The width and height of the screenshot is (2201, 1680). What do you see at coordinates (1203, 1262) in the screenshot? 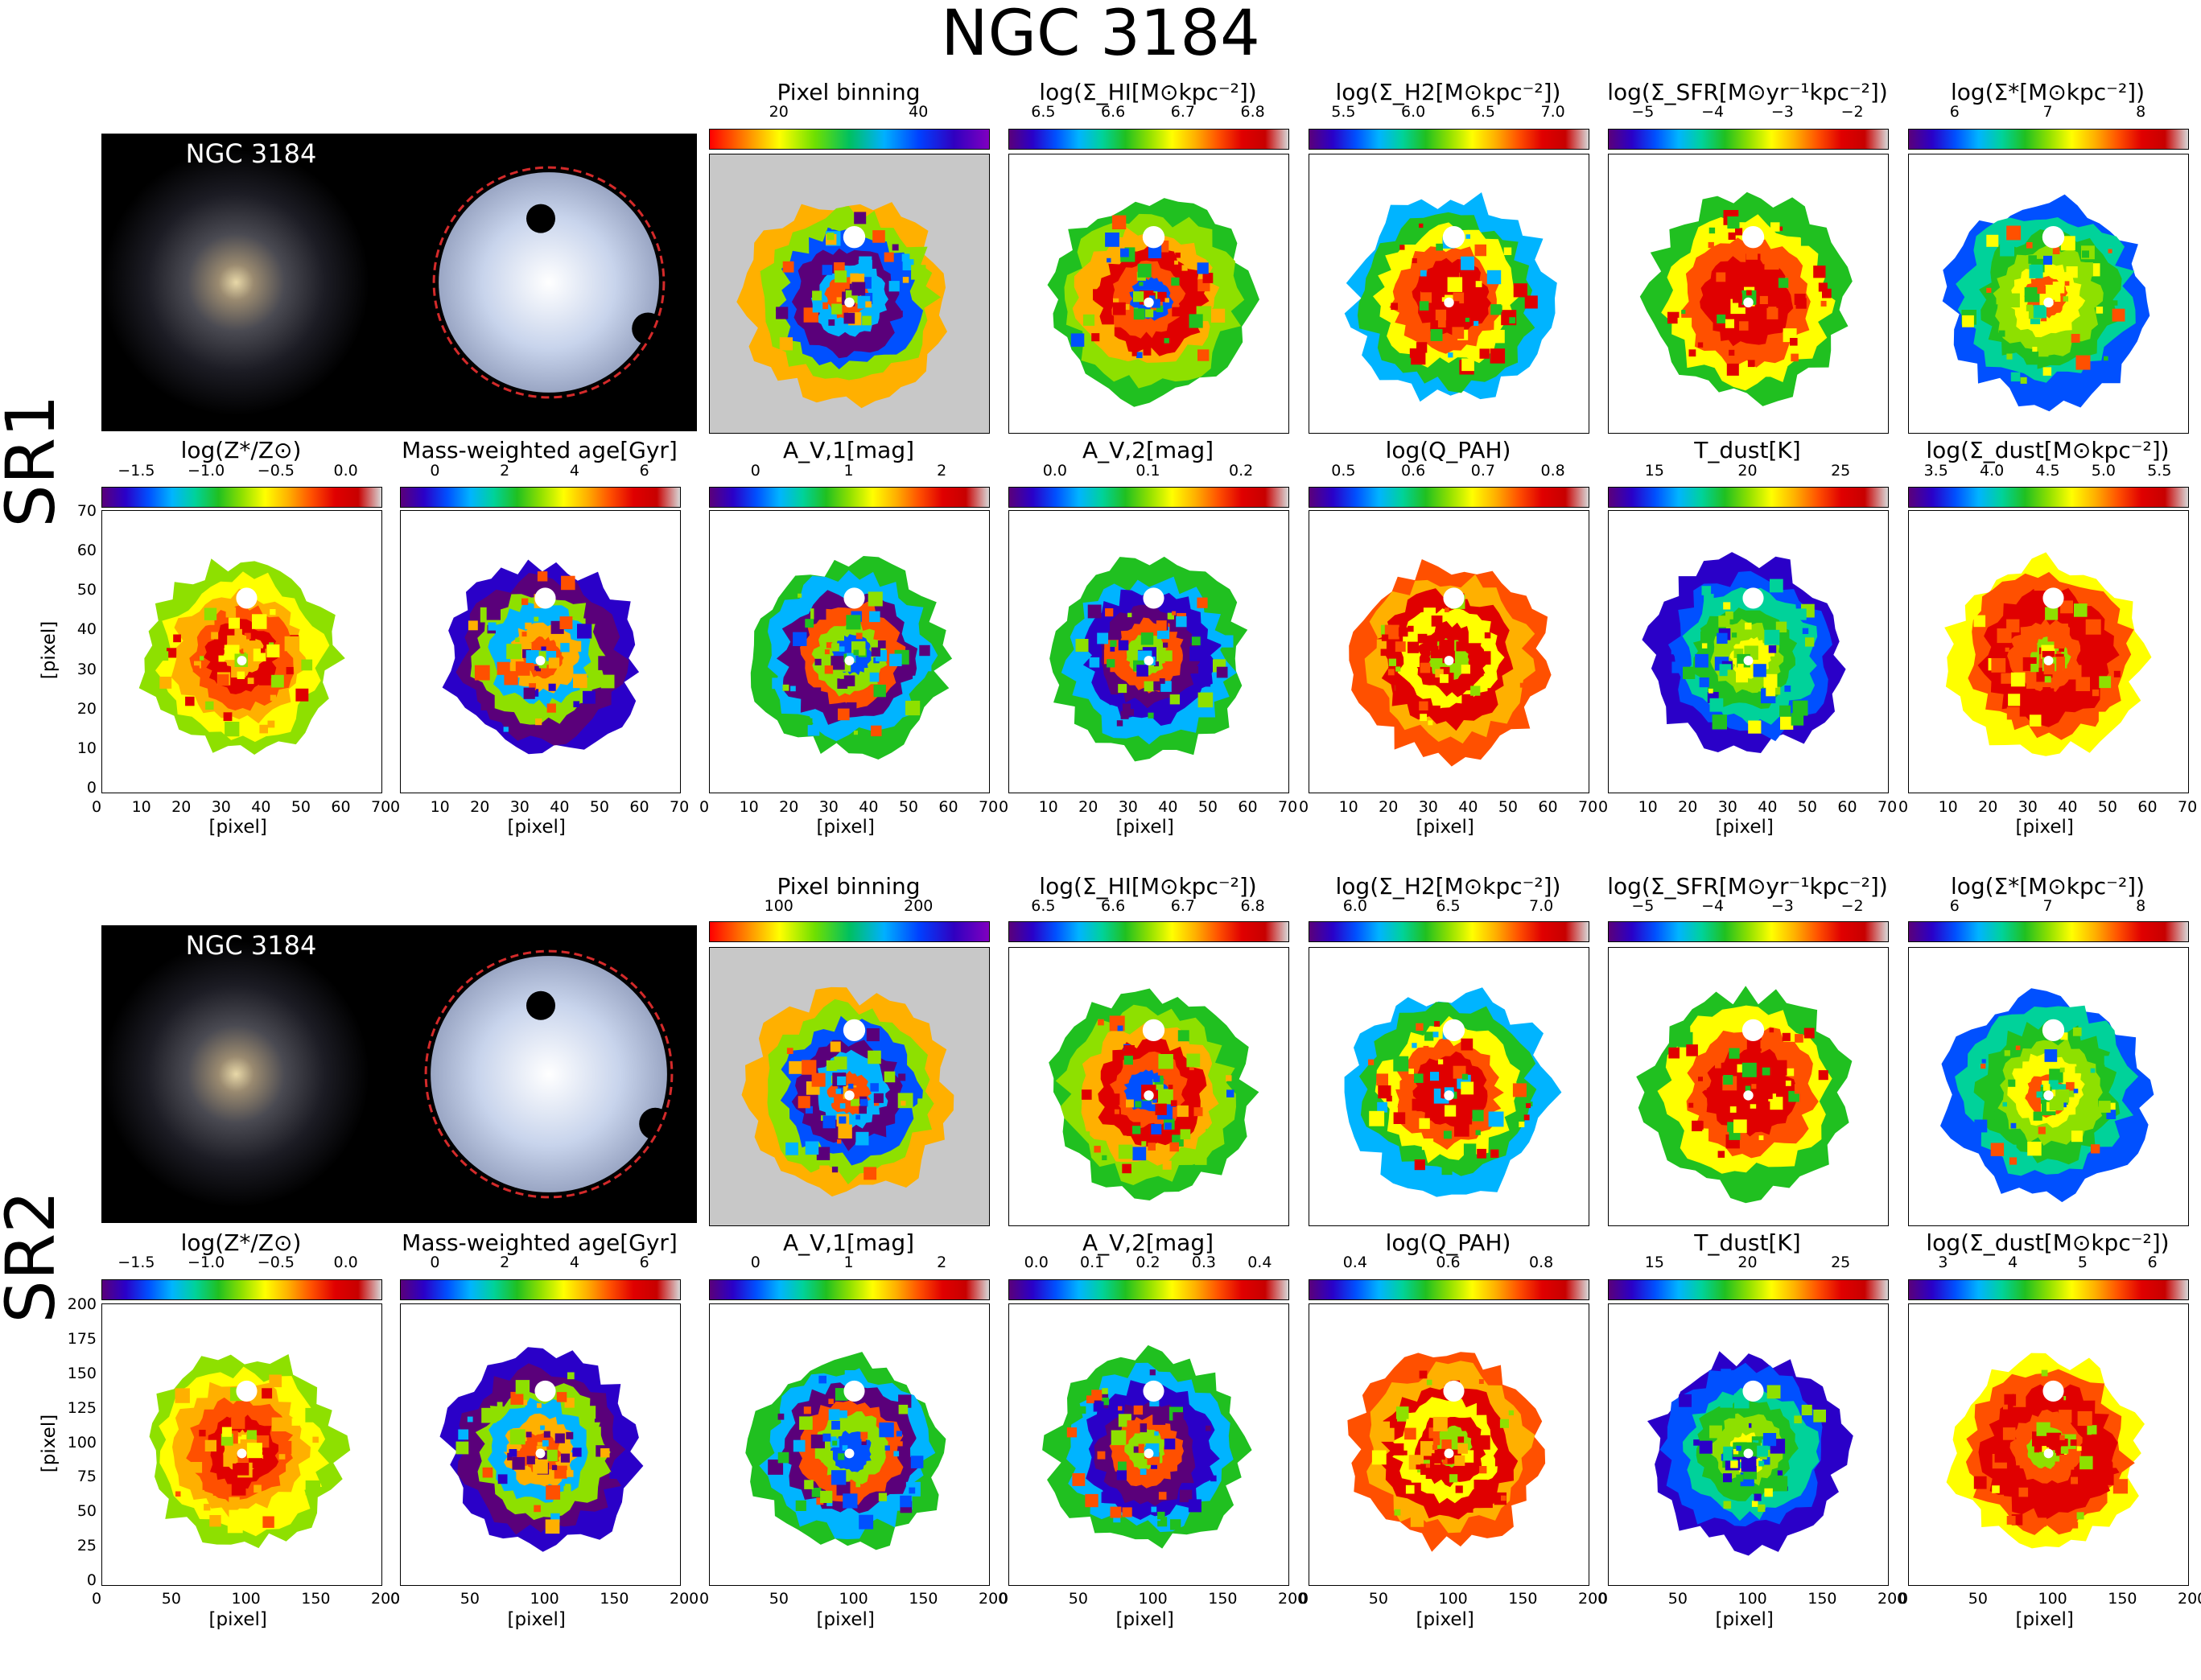
I see `colorbar-tick-label: 0.3` at bounding box center [1203, 1262].